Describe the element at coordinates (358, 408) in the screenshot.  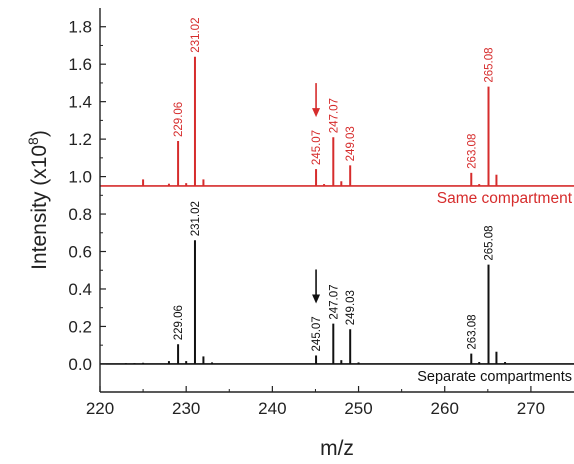
I see `x-tick-label: 250` at that location.